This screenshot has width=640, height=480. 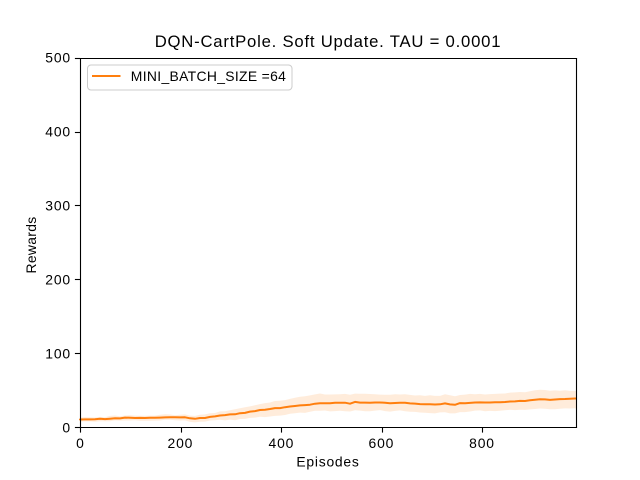 I want to click on svg-text: 600, so click(x=382, y=443).